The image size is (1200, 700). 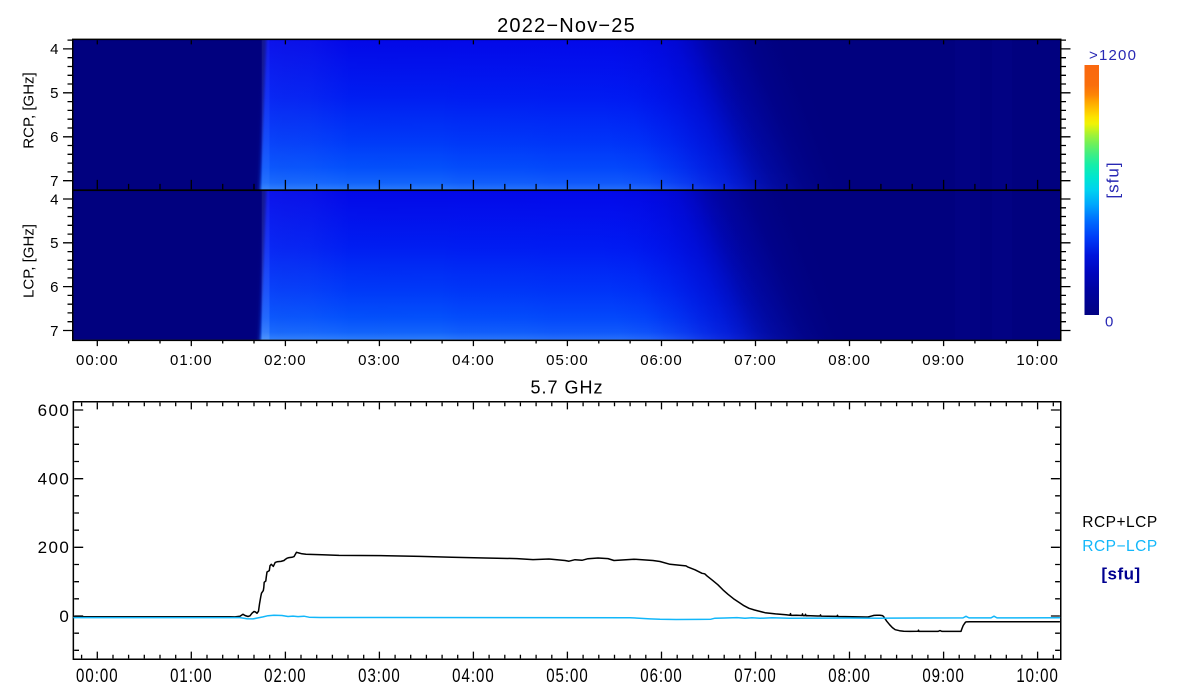 I want to click on svg-text: RCP, [GHz], so click(x=29, y=110).